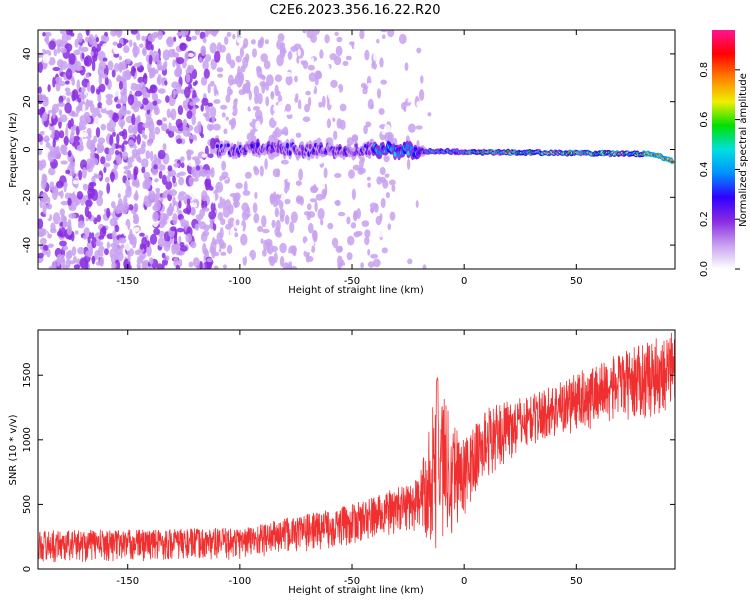 This screenshot has width=750, height=600. I want to click on colorbar-tick-label: 0.6, so click(704, 120).